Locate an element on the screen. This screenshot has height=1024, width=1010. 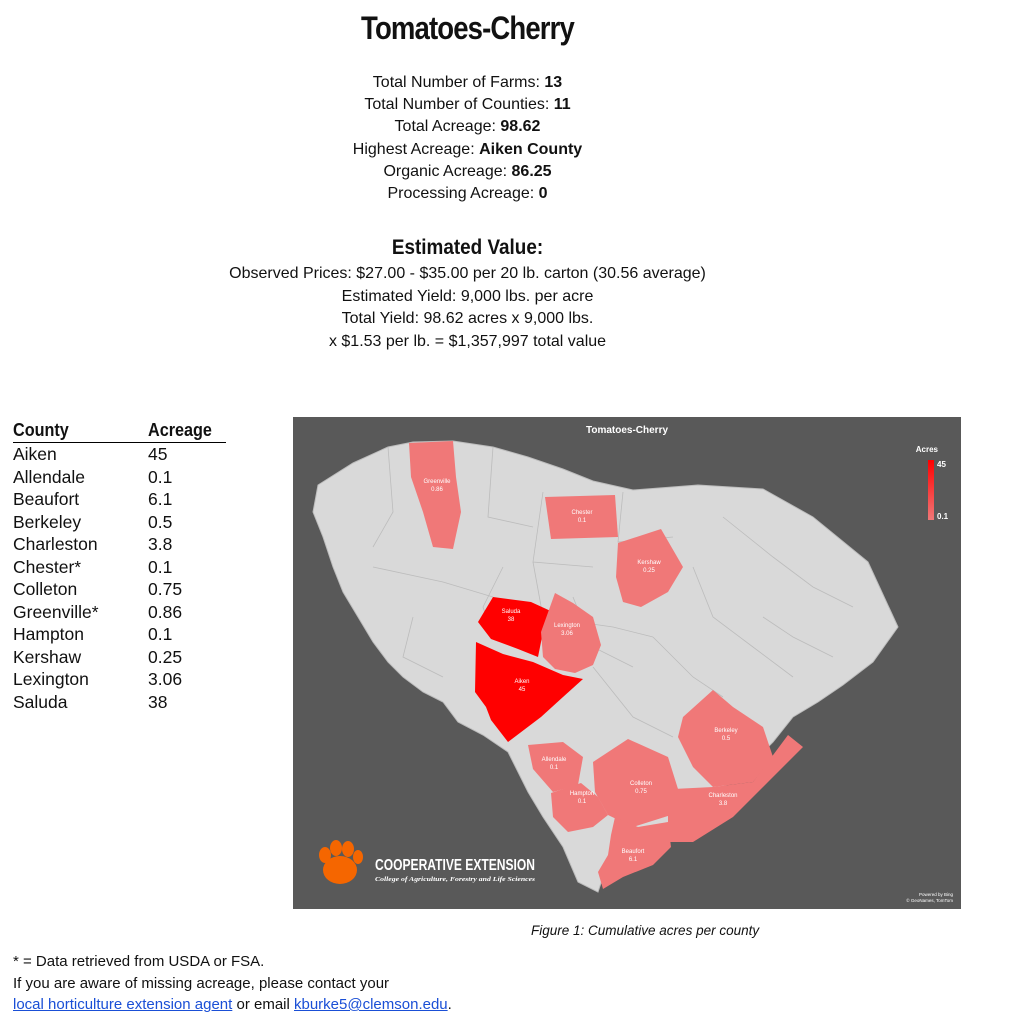
county-name: Chester* is located at coordinates (47, 566).